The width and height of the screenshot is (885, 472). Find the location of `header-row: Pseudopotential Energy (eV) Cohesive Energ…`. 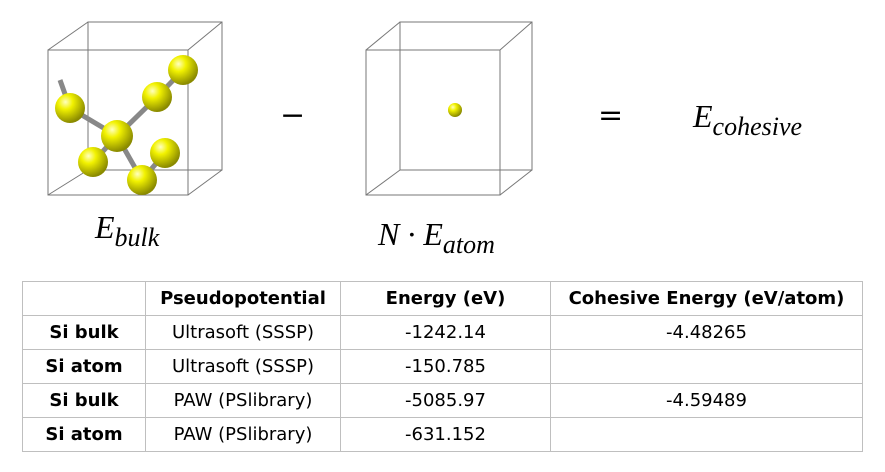

header-row: Pseudopotential Energy (eV) Cohesive Energ… is located at coordinates (442, 298).